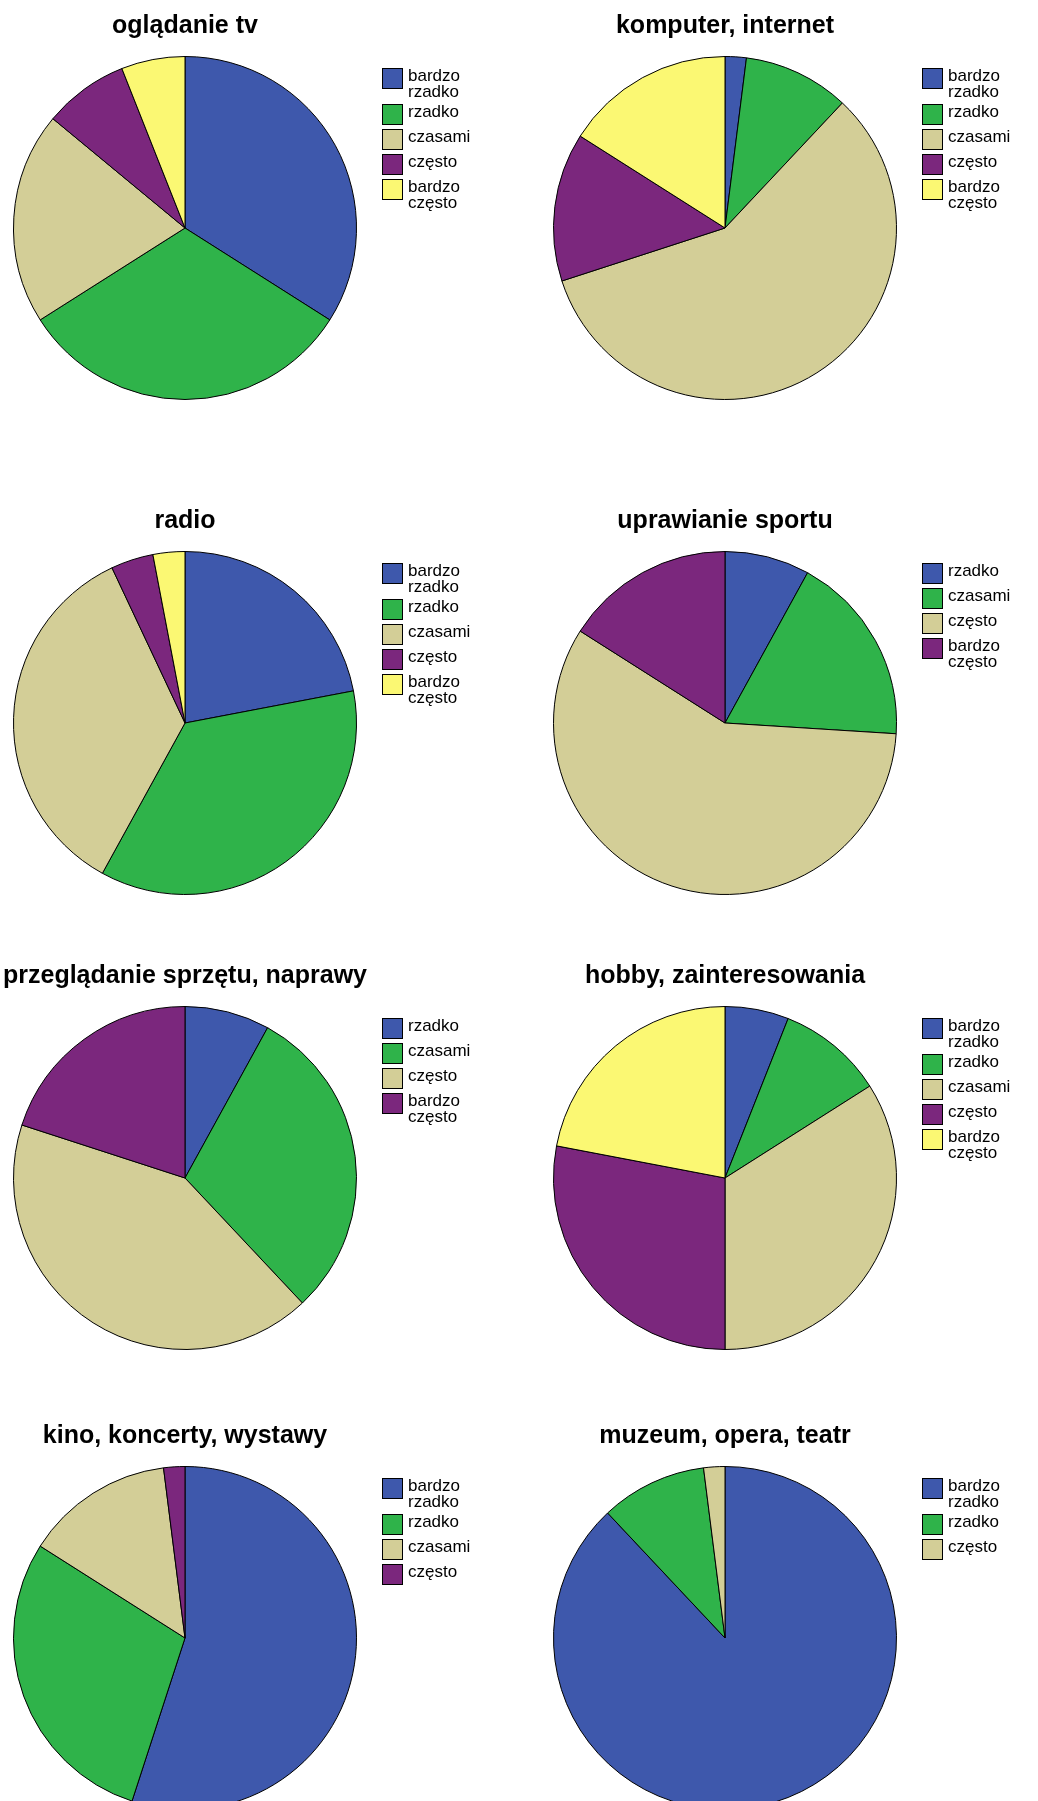 This screenshot has width=1038, height=1801. Describe the element at coordinates (725, 1434) in the screenshot. I see `chart-title: muzeum, opera, teatr` at that location.